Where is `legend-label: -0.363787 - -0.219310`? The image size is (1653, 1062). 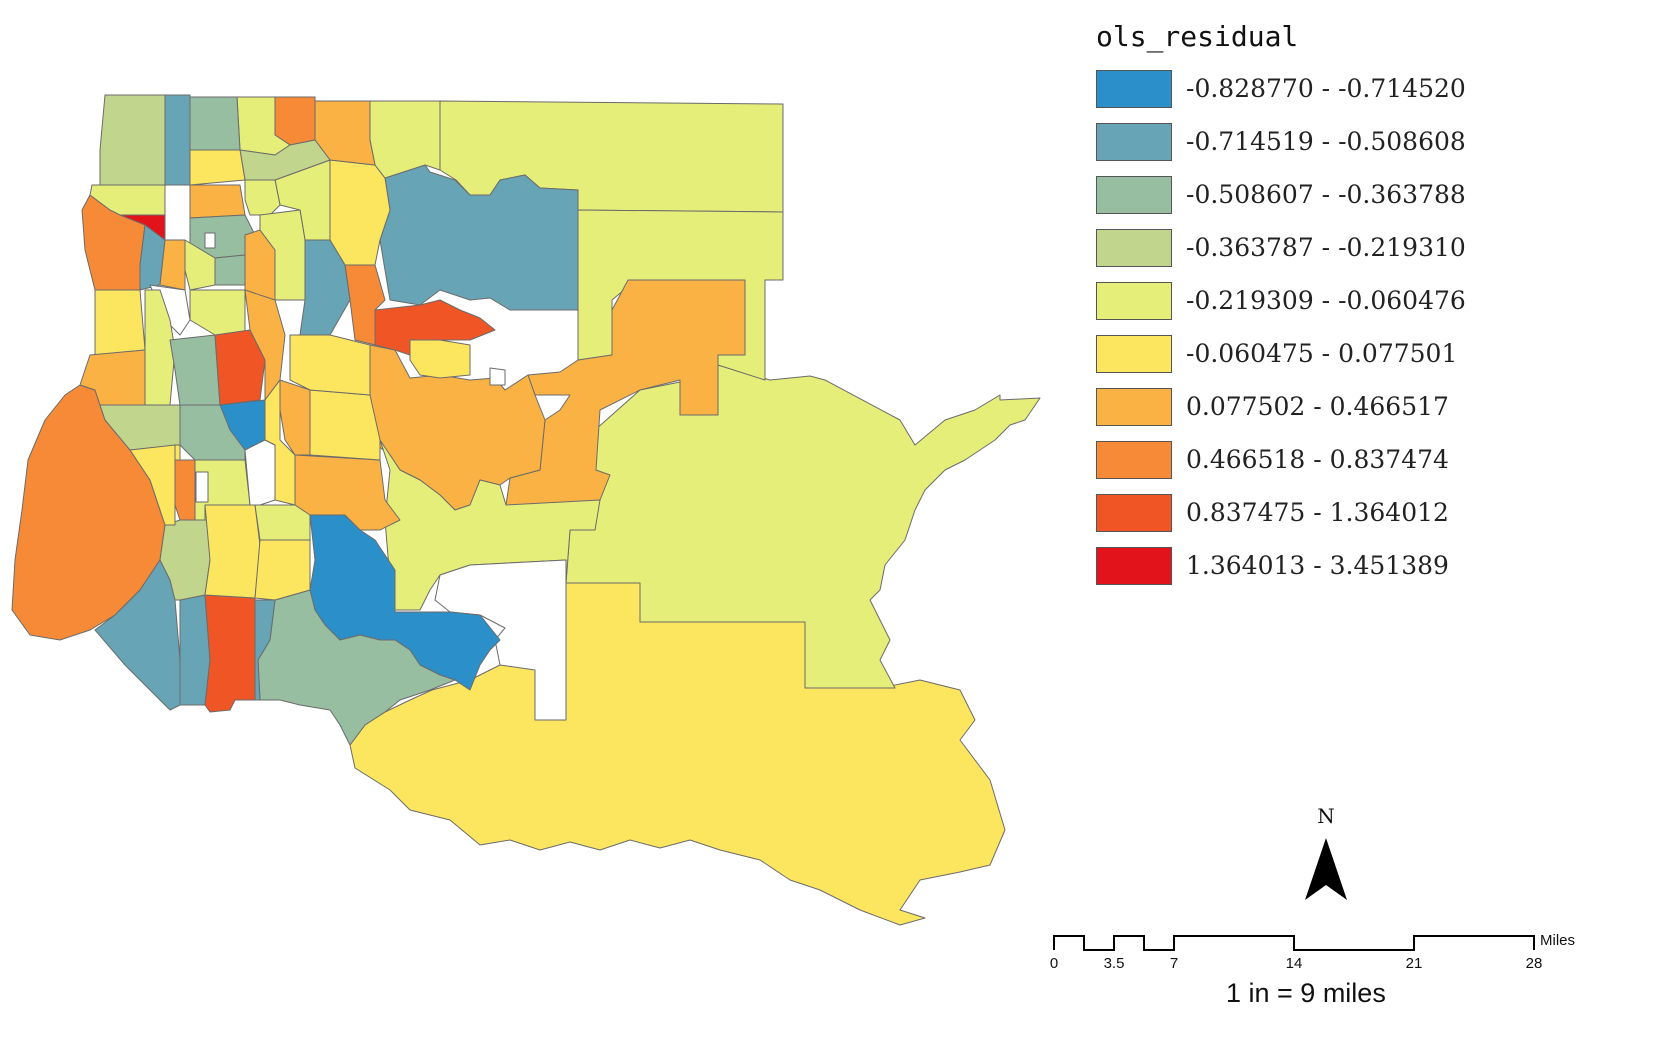
legend-label: -0.363787 - -0.219310 is located at coordinates (1326, 247).